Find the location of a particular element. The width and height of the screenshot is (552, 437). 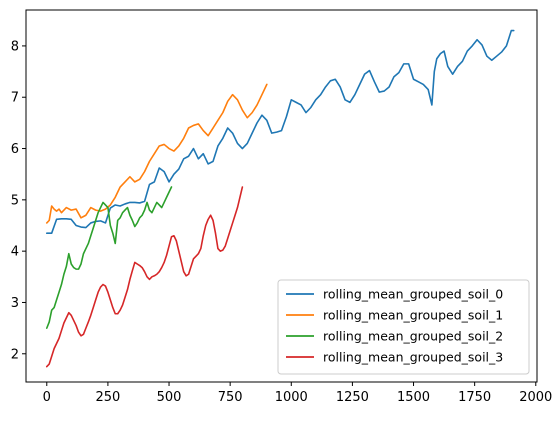

x-tick-label: 0 is located at coordinates (47, 397).